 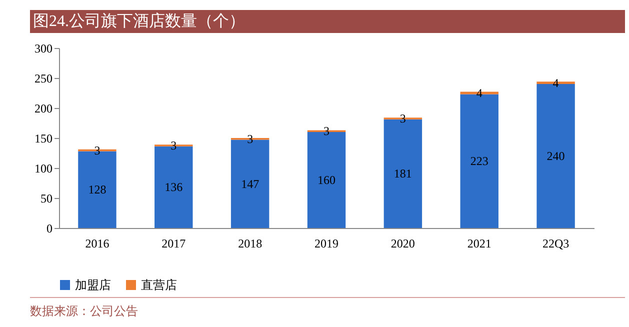 I want to click on data-label: 181, so click(x=403, y=173).